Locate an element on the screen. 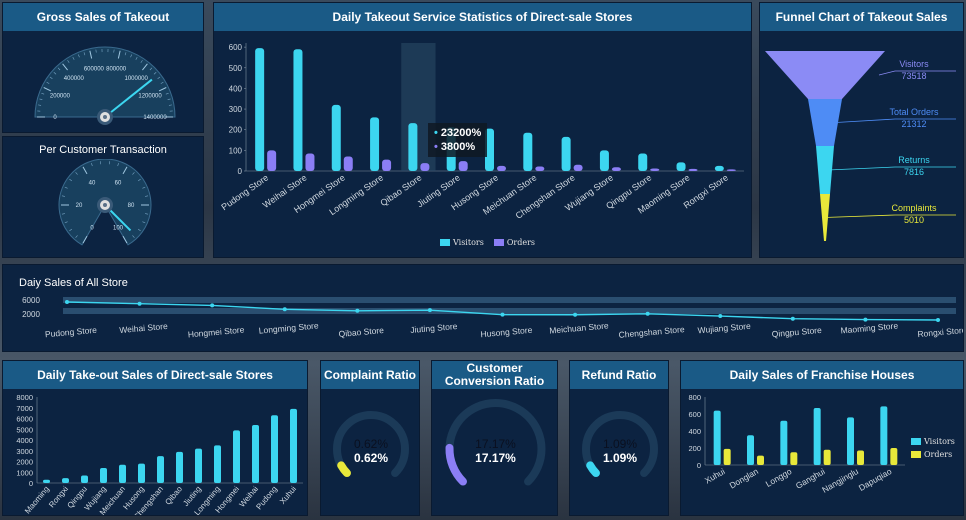  y-tick-label: 6000 is located at coordinates (31, 300).